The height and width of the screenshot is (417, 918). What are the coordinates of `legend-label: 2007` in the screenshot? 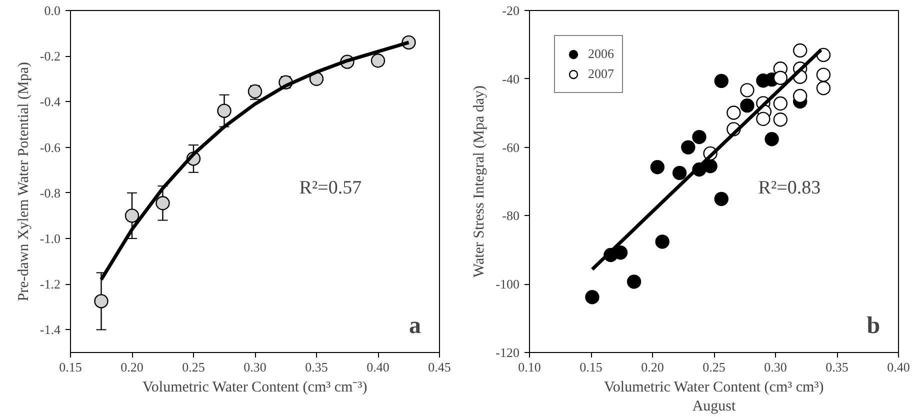 It's located at (601, 74).